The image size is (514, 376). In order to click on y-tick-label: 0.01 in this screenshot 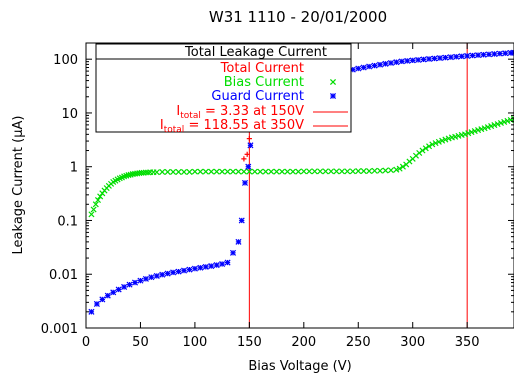, I will do `click(63, 275)`.